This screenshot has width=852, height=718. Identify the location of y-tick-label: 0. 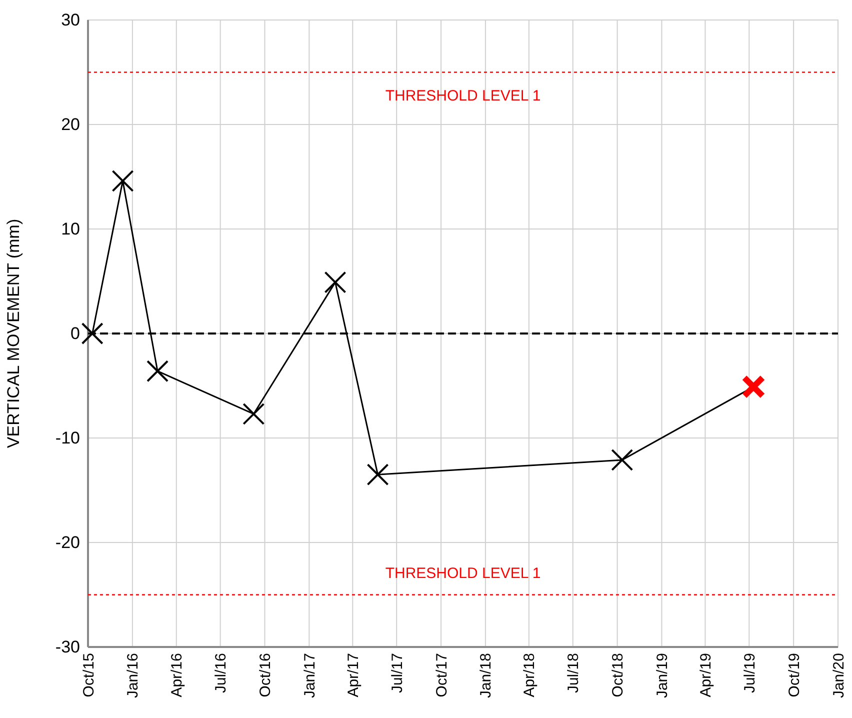
(75, 333).